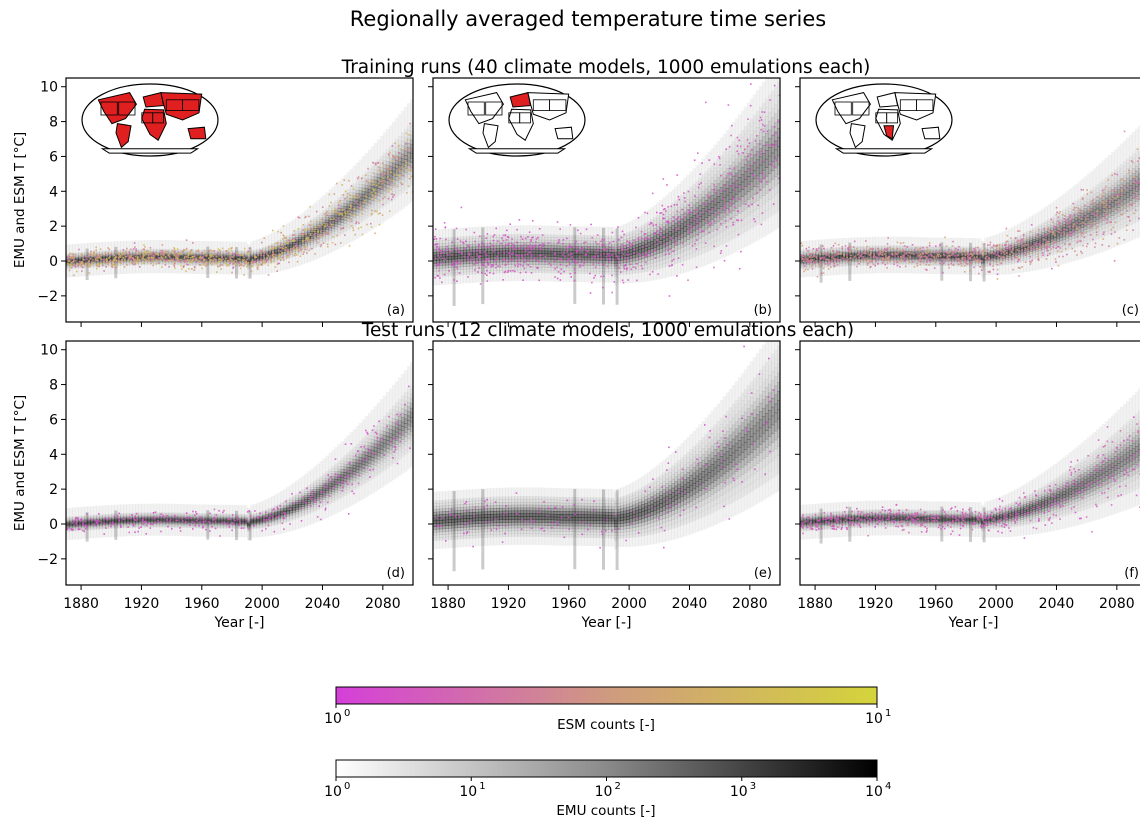 This screenshot has height=822, width=1140. Describe the element at coordinates (606, 725) in the screenshot. I see `colorbar-esm-label: ESM counts [-]` at that location.